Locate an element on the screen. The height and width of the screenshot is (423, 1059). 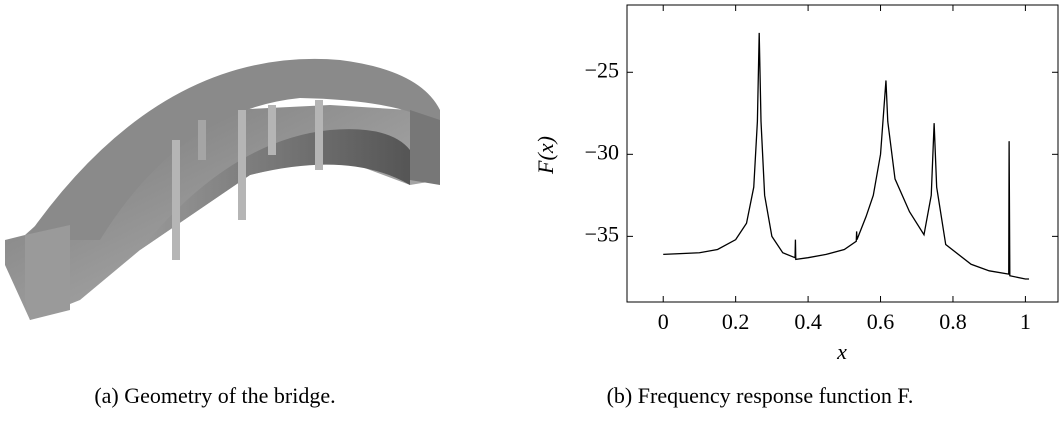
y-tick-label: −25 is located at coordinates (602, 69).